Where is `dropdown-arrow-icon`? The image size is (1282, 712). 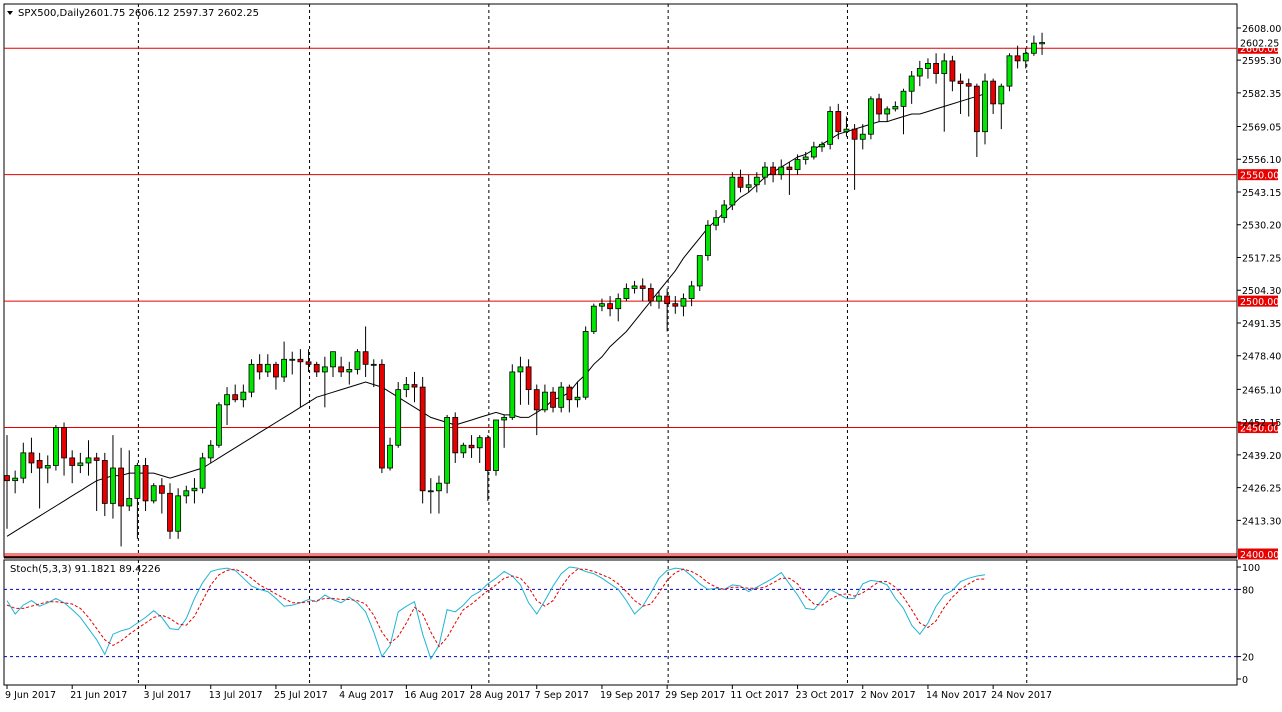 dropdown-arrow-icon is located at coordinates (10, 13).